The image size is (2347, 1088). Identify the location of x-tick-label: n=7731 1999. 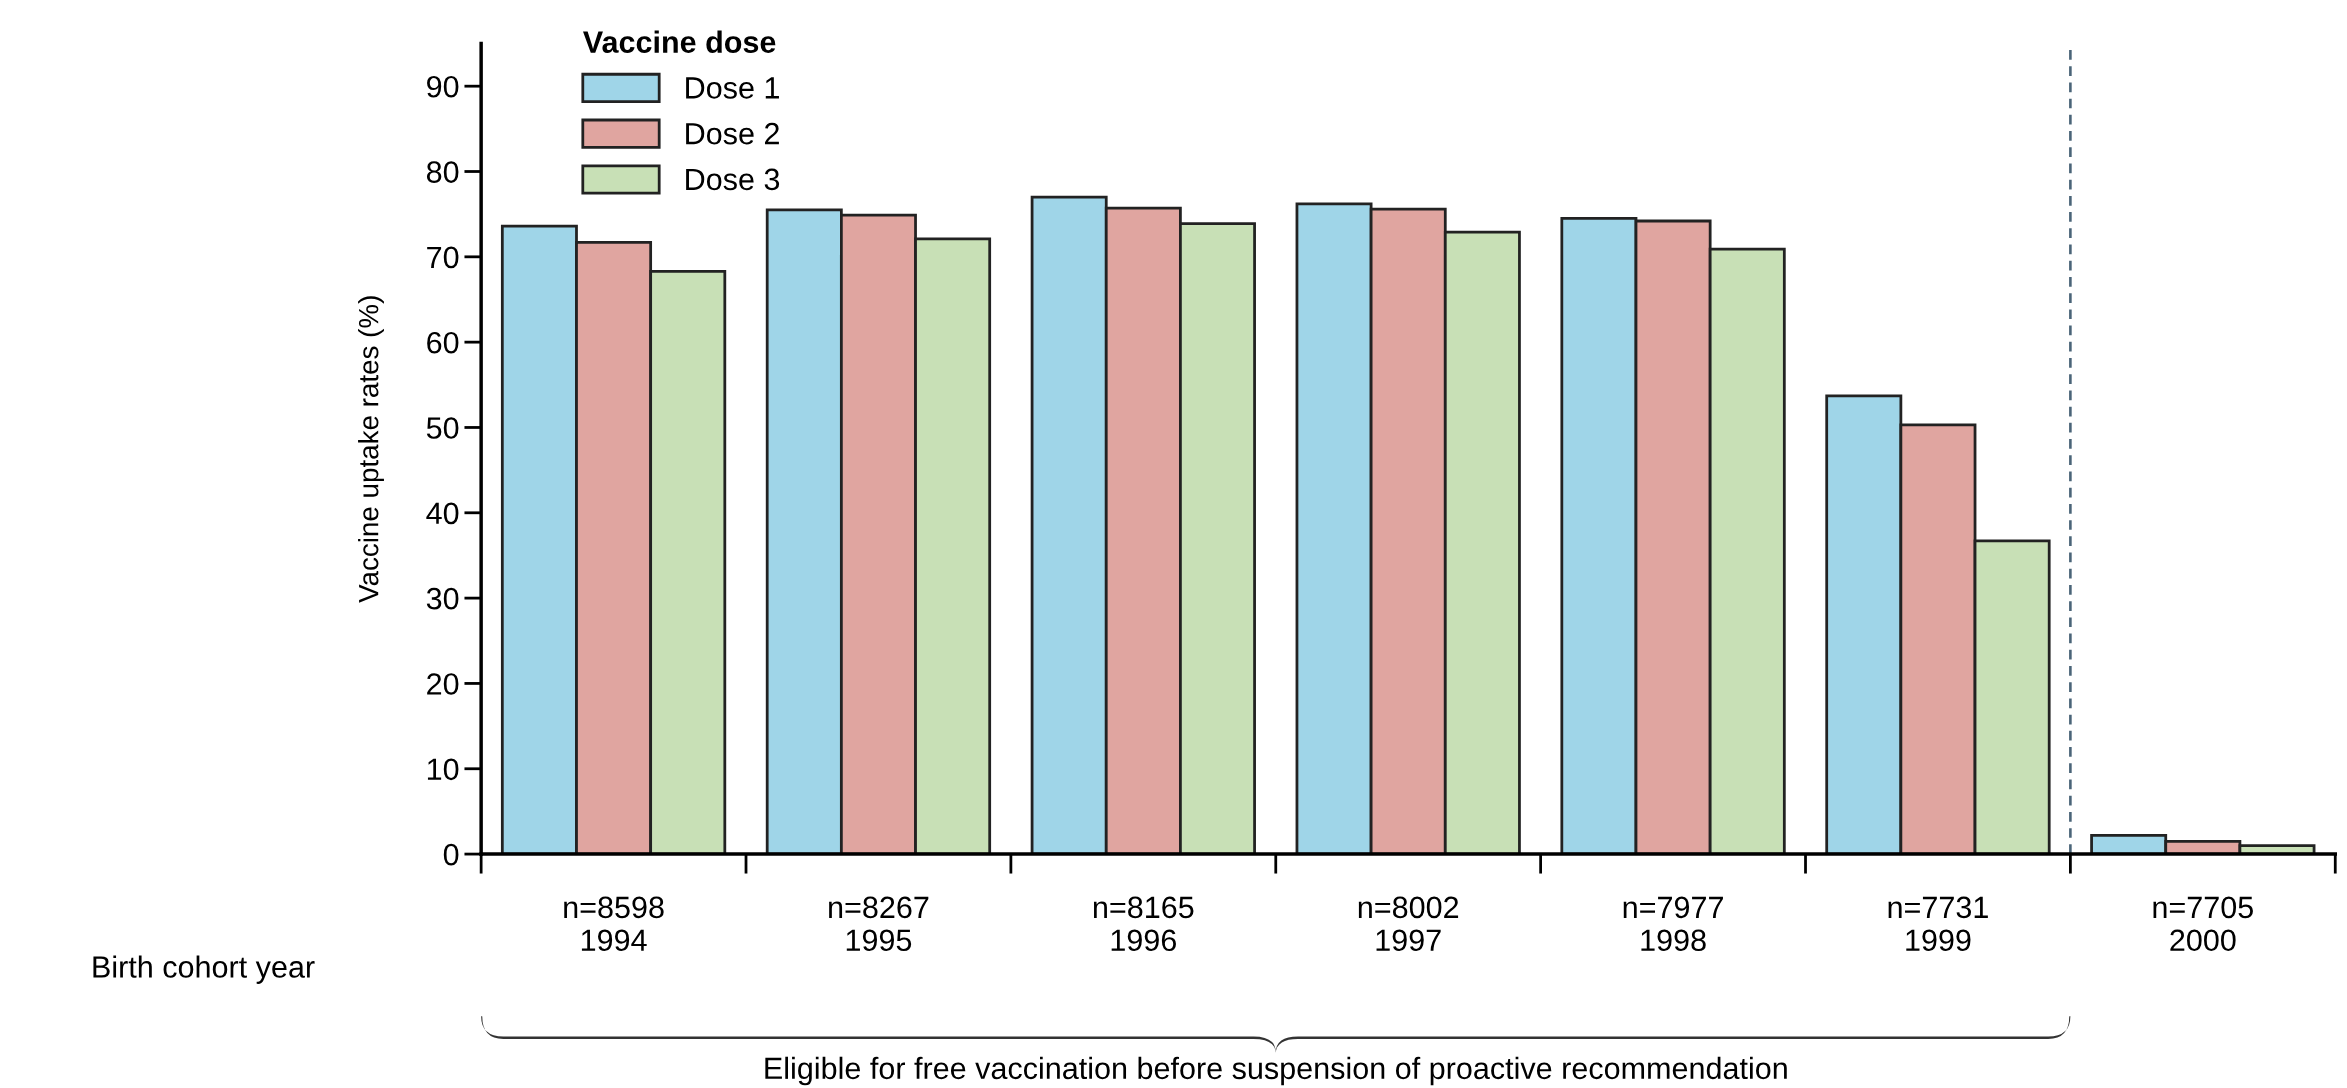
(1938, 924).